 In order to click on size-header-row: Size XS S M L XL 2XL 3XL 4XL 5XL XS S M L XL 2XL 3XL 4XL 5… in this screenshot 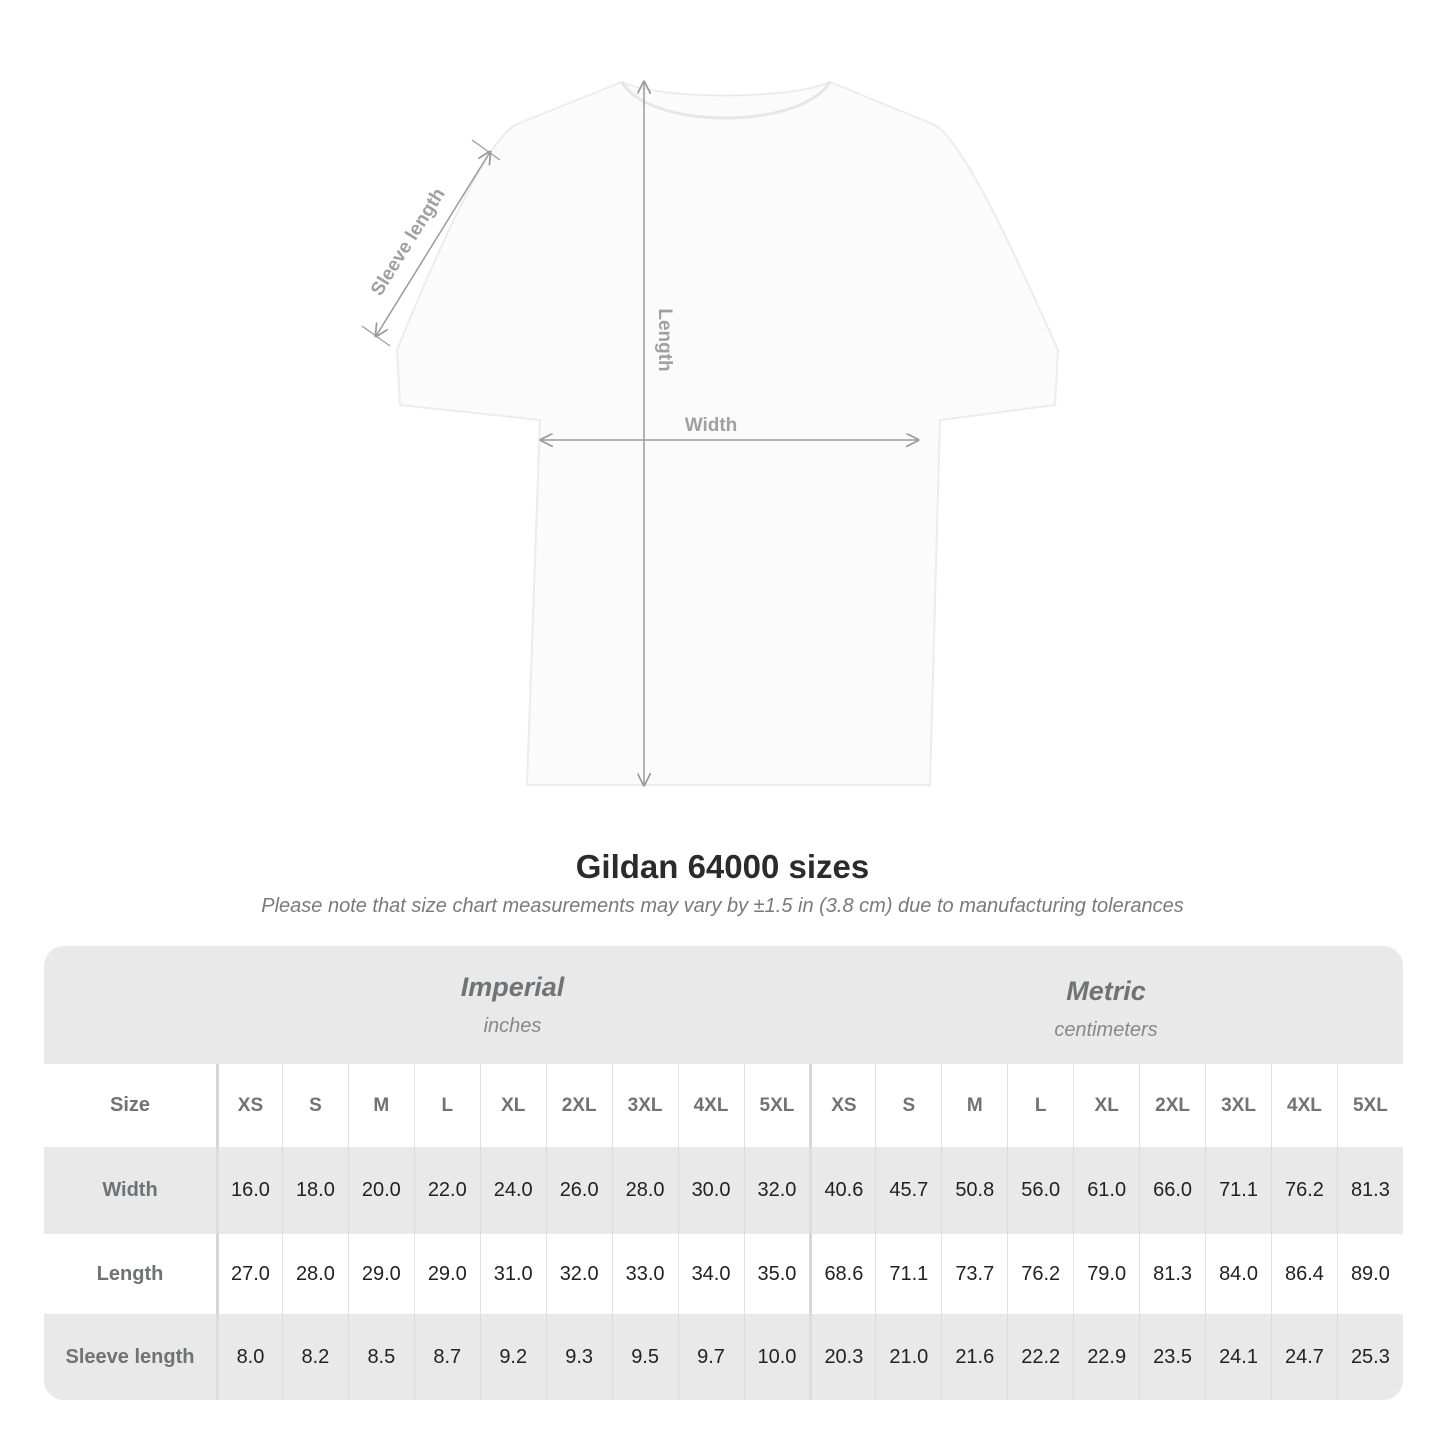, I will do `click(723, 1105)`.